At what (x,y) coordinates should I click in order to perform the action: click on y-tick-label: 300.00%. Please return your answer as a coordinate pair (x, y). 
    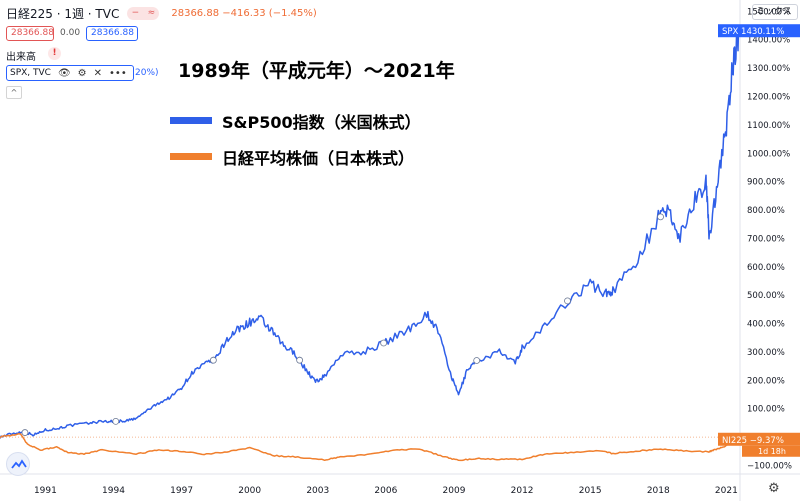
    Looking at the image, I should click on (766, 353).